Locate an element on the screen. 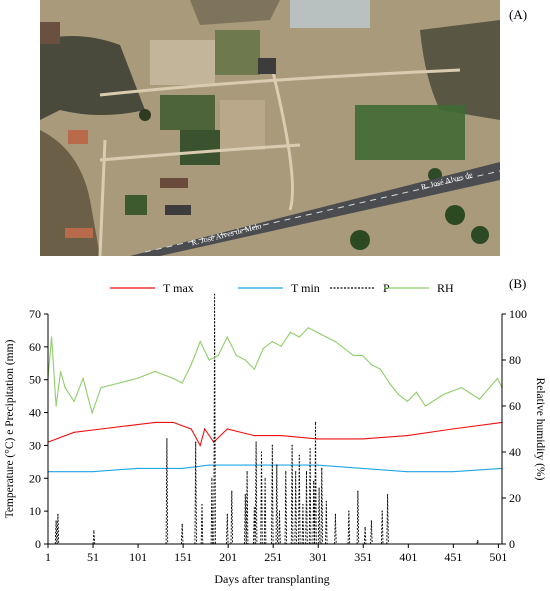 This screenshot has height=591, width=550. y-tick-label-left: 40 is located at coordinates (35, 413).